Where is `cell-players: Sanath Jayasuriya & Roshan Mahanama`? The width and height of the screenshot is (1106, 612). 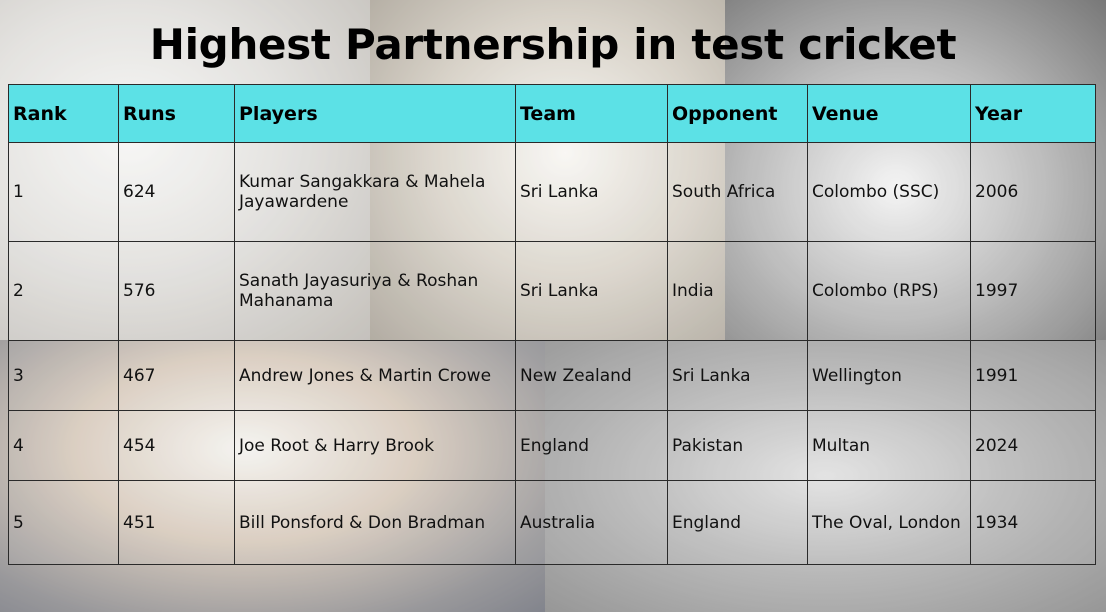 cell-players: Sanath Jayasuriya & Roshan Mahanama is located at coordinates (375, 291).